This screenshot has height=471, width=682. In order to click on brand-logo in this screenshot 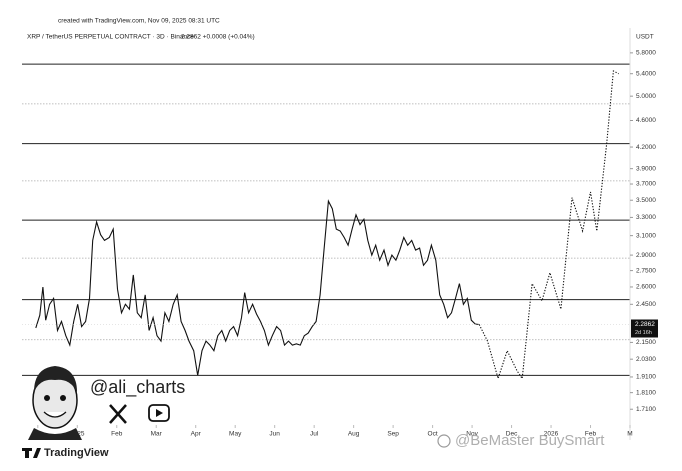, I will do `click(31, 453)`.